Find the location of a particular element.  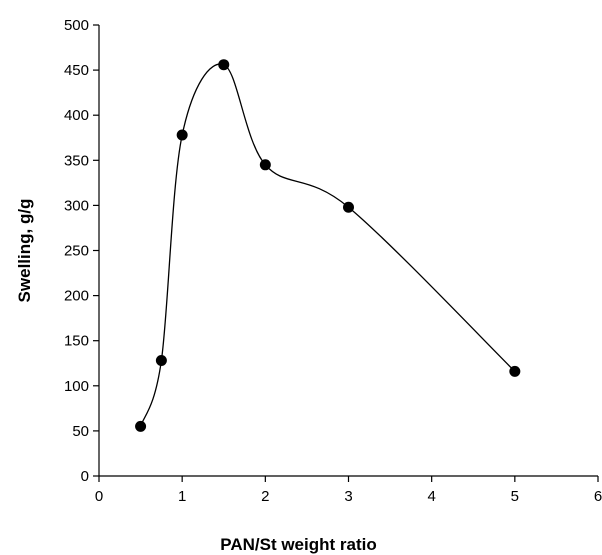

y-tick-label: 400 is located at coordinates (76, 115).